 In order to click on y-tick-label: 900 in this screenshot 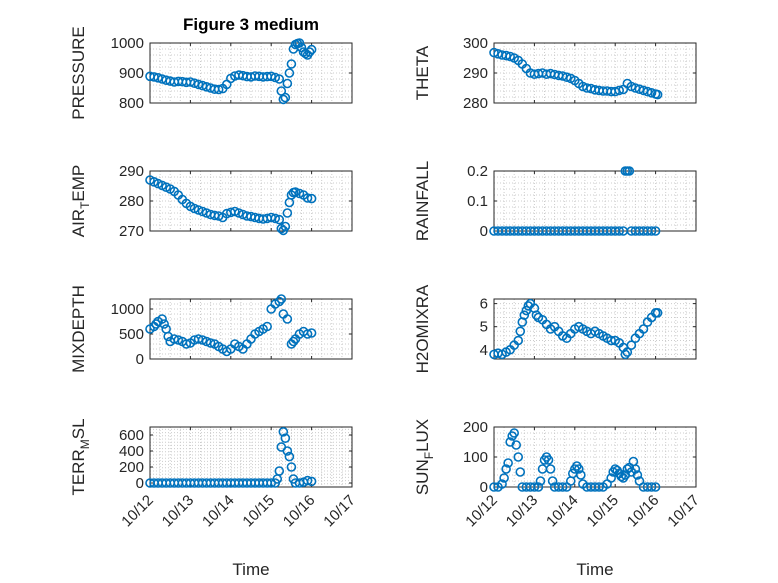, I will do `click(131, 73)`.